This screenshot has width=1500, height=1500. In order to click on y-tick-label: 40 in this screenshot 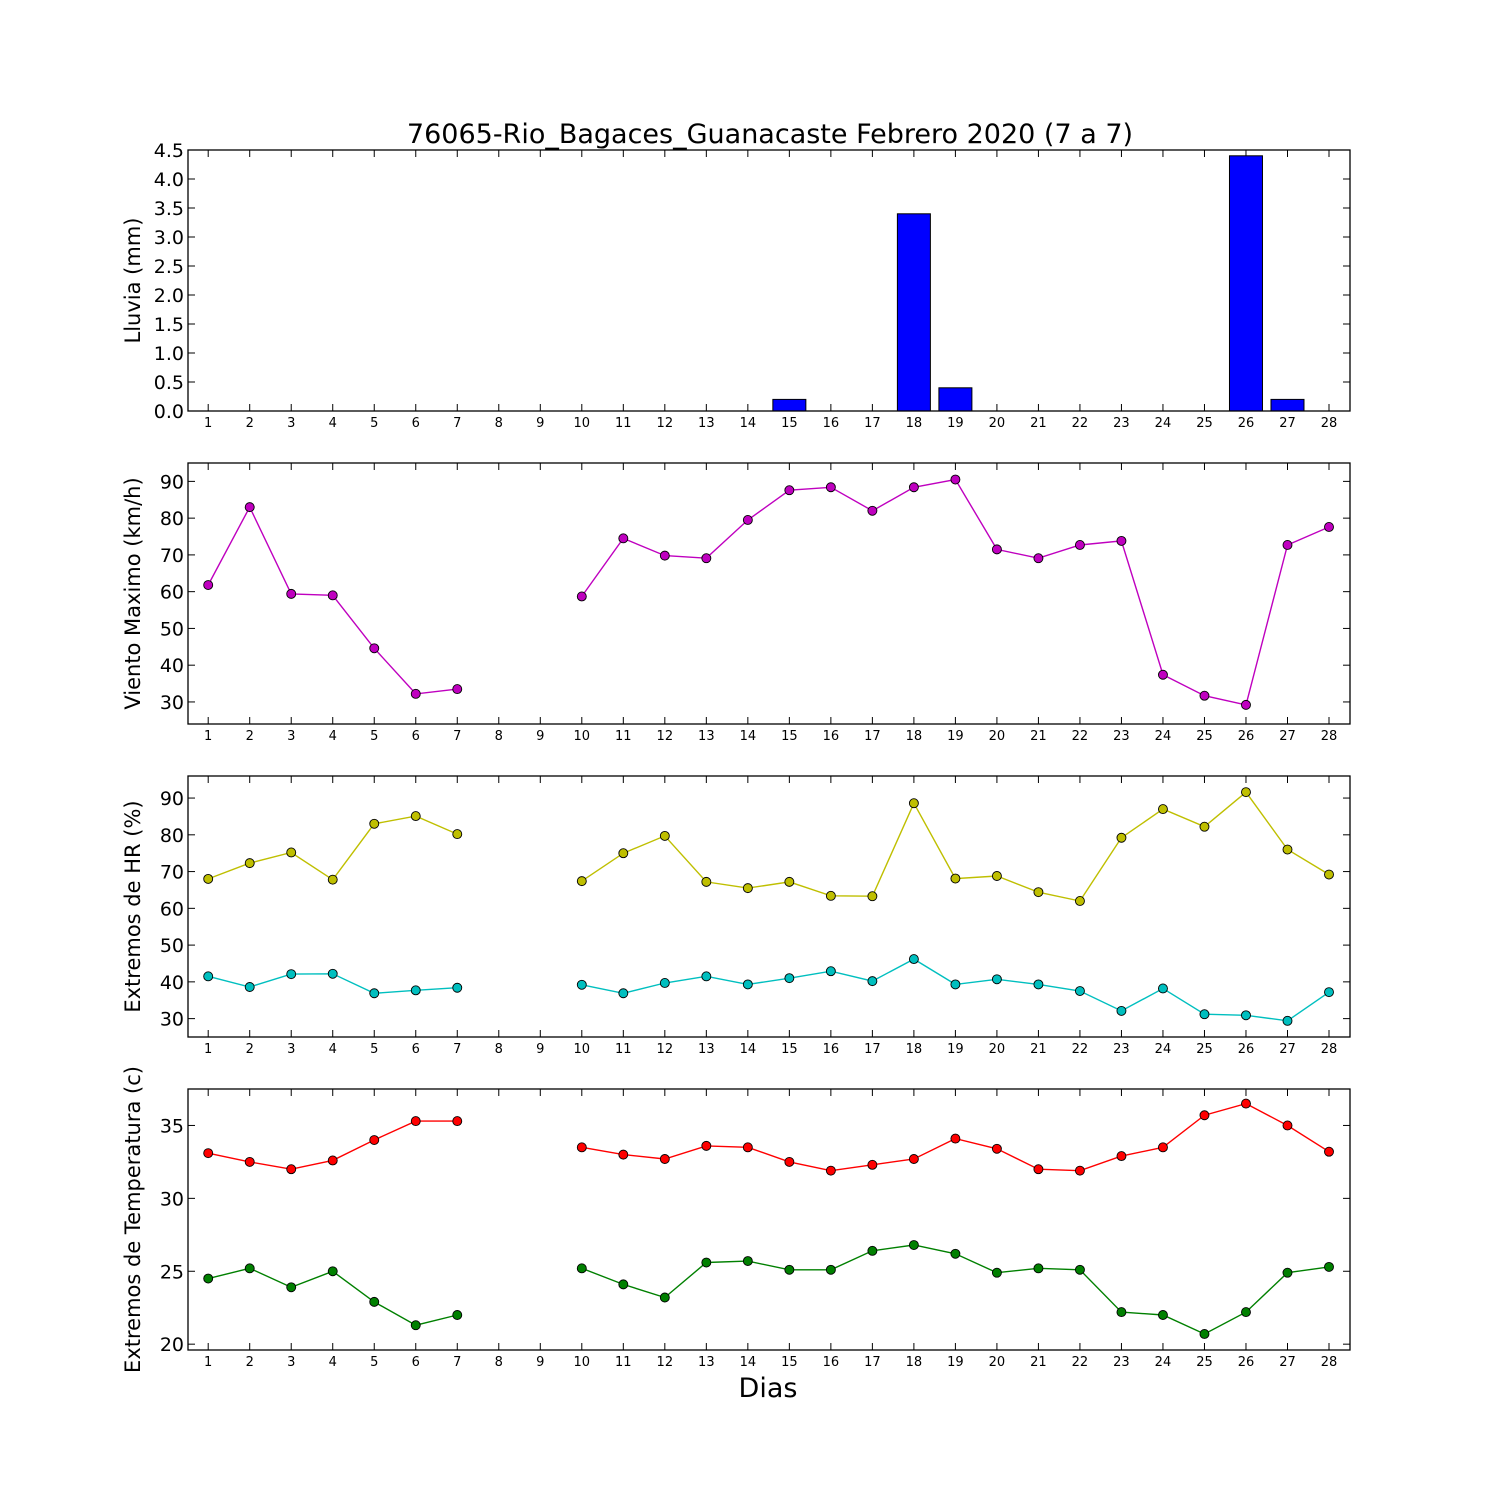, I will do `click(172, 983)`.